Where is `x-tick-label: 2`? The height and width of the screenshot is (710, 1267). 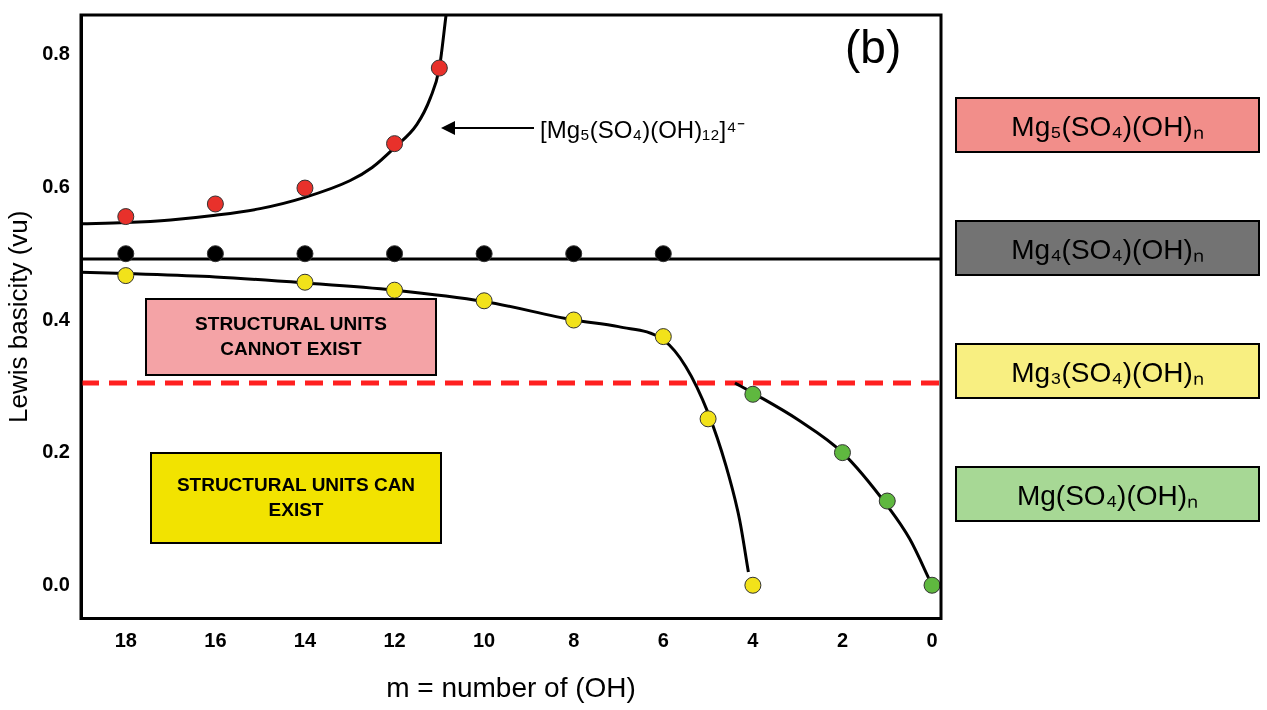 x-tick-label: 2 is located at coordinates (842, 639).